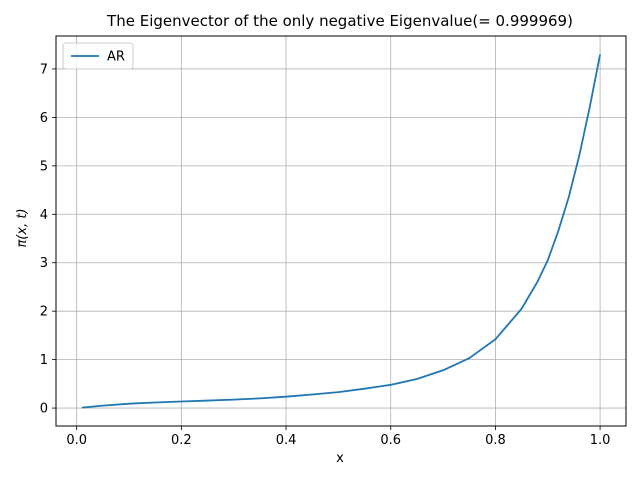 This screenshot has width=640, height=480. What do you see at coordinates (181, 440) in the screenshot?
I see `x-tick-label: 0.2` at bounding box center [181, 440].